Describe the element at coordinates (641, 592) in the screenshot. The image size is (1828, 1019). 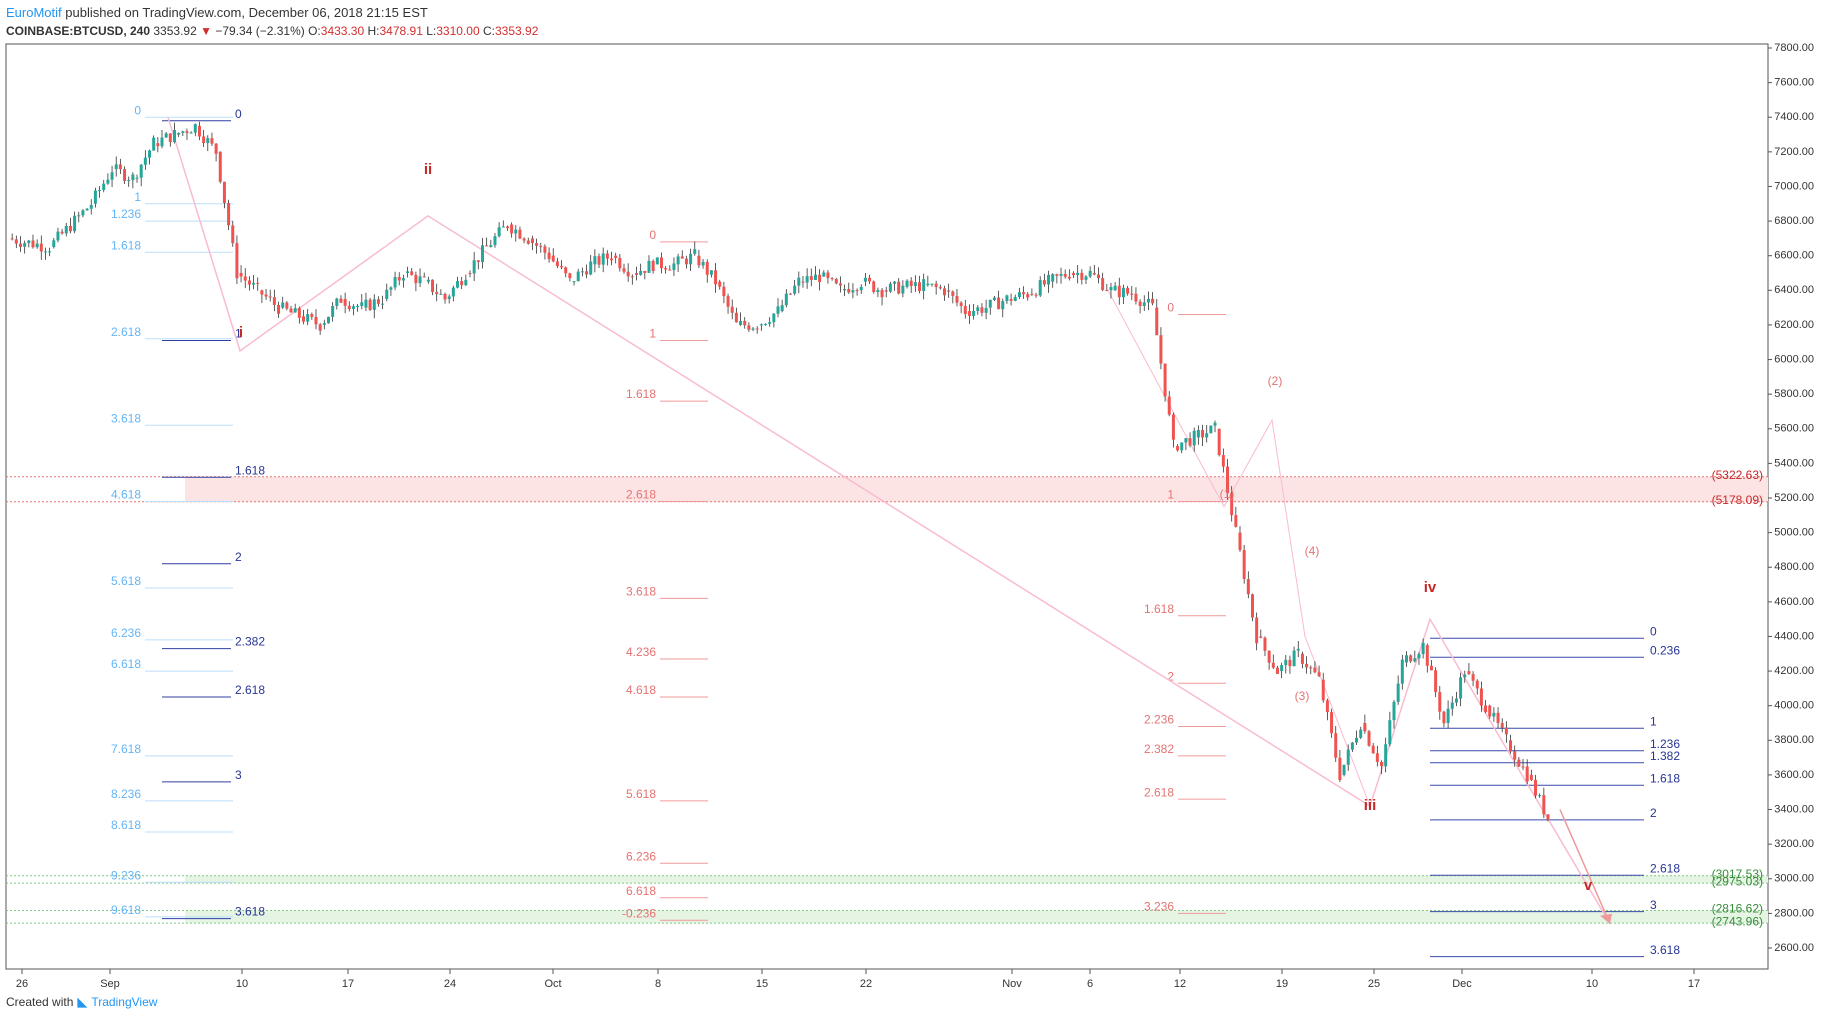
I see `fib-mid-label: 3.618` at that location.